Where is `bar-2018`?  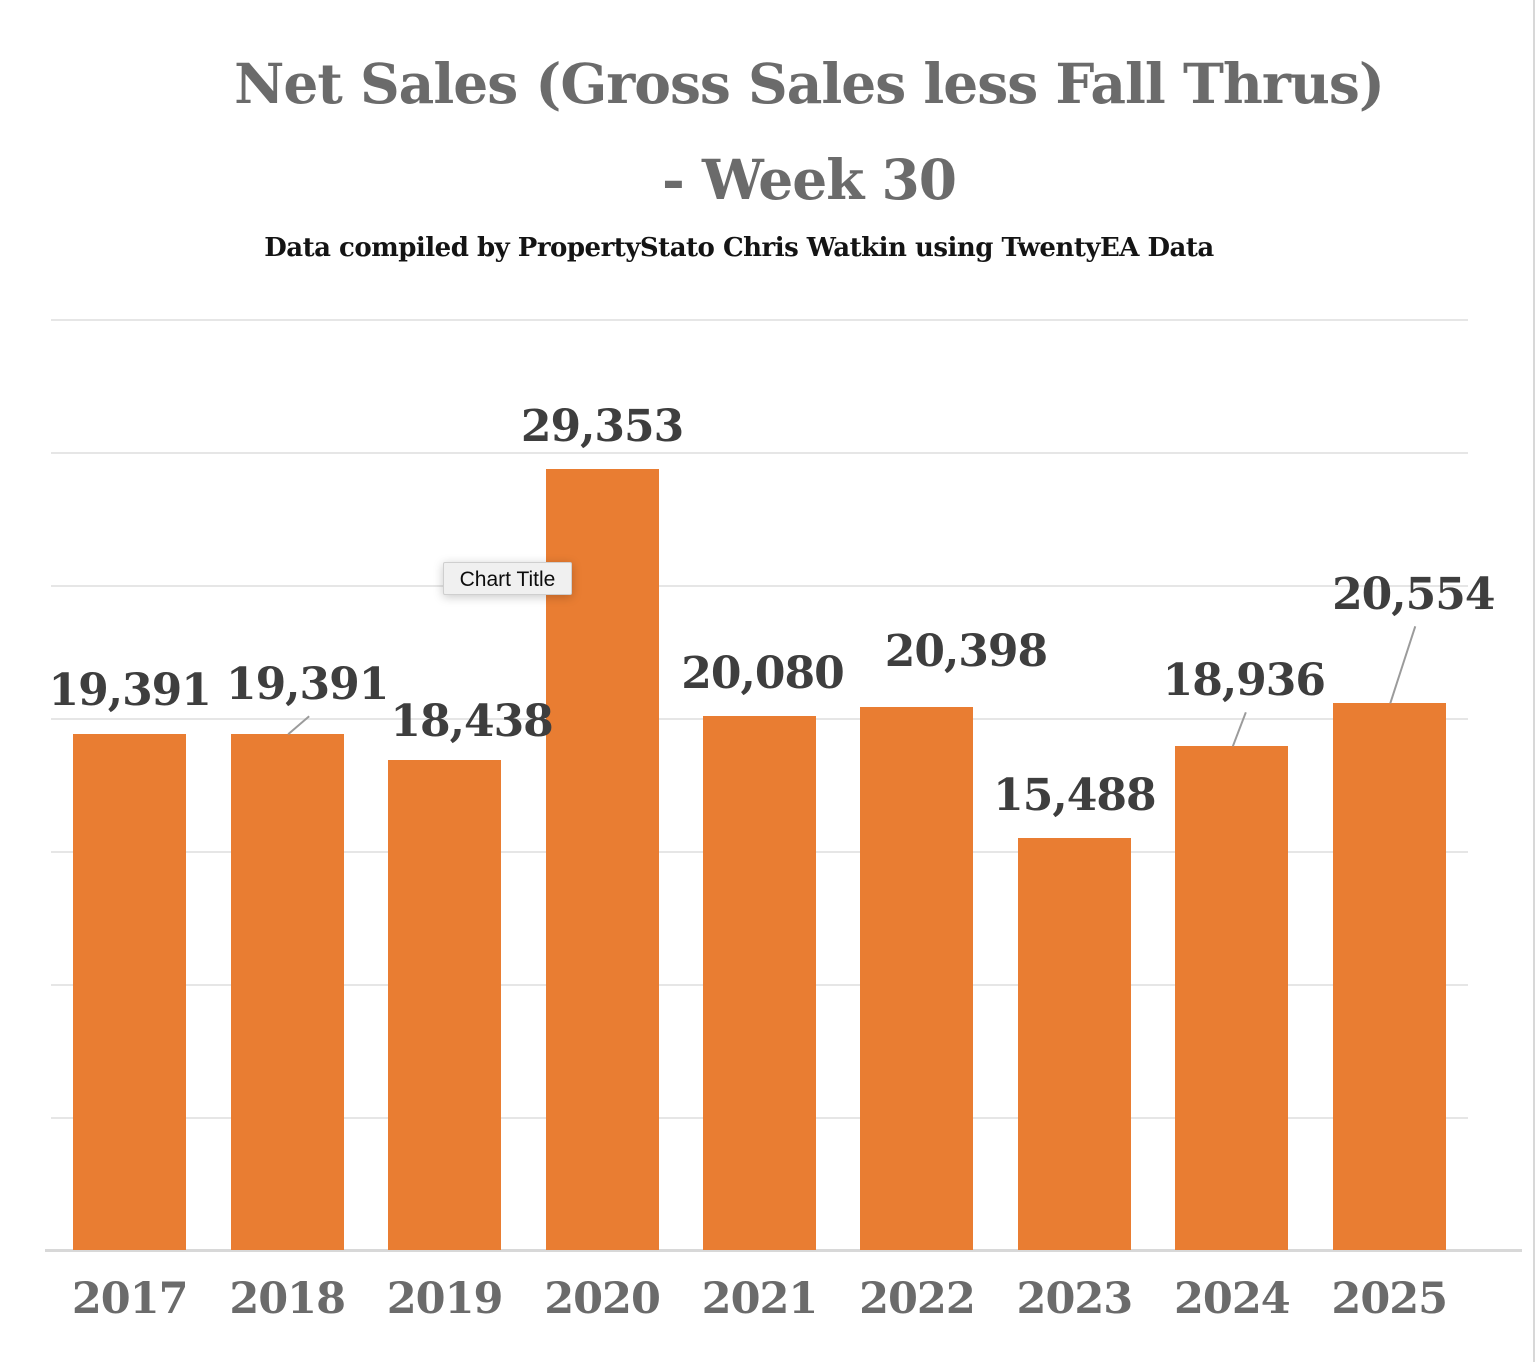
bar-2018 is located at coordinates (287, 992).